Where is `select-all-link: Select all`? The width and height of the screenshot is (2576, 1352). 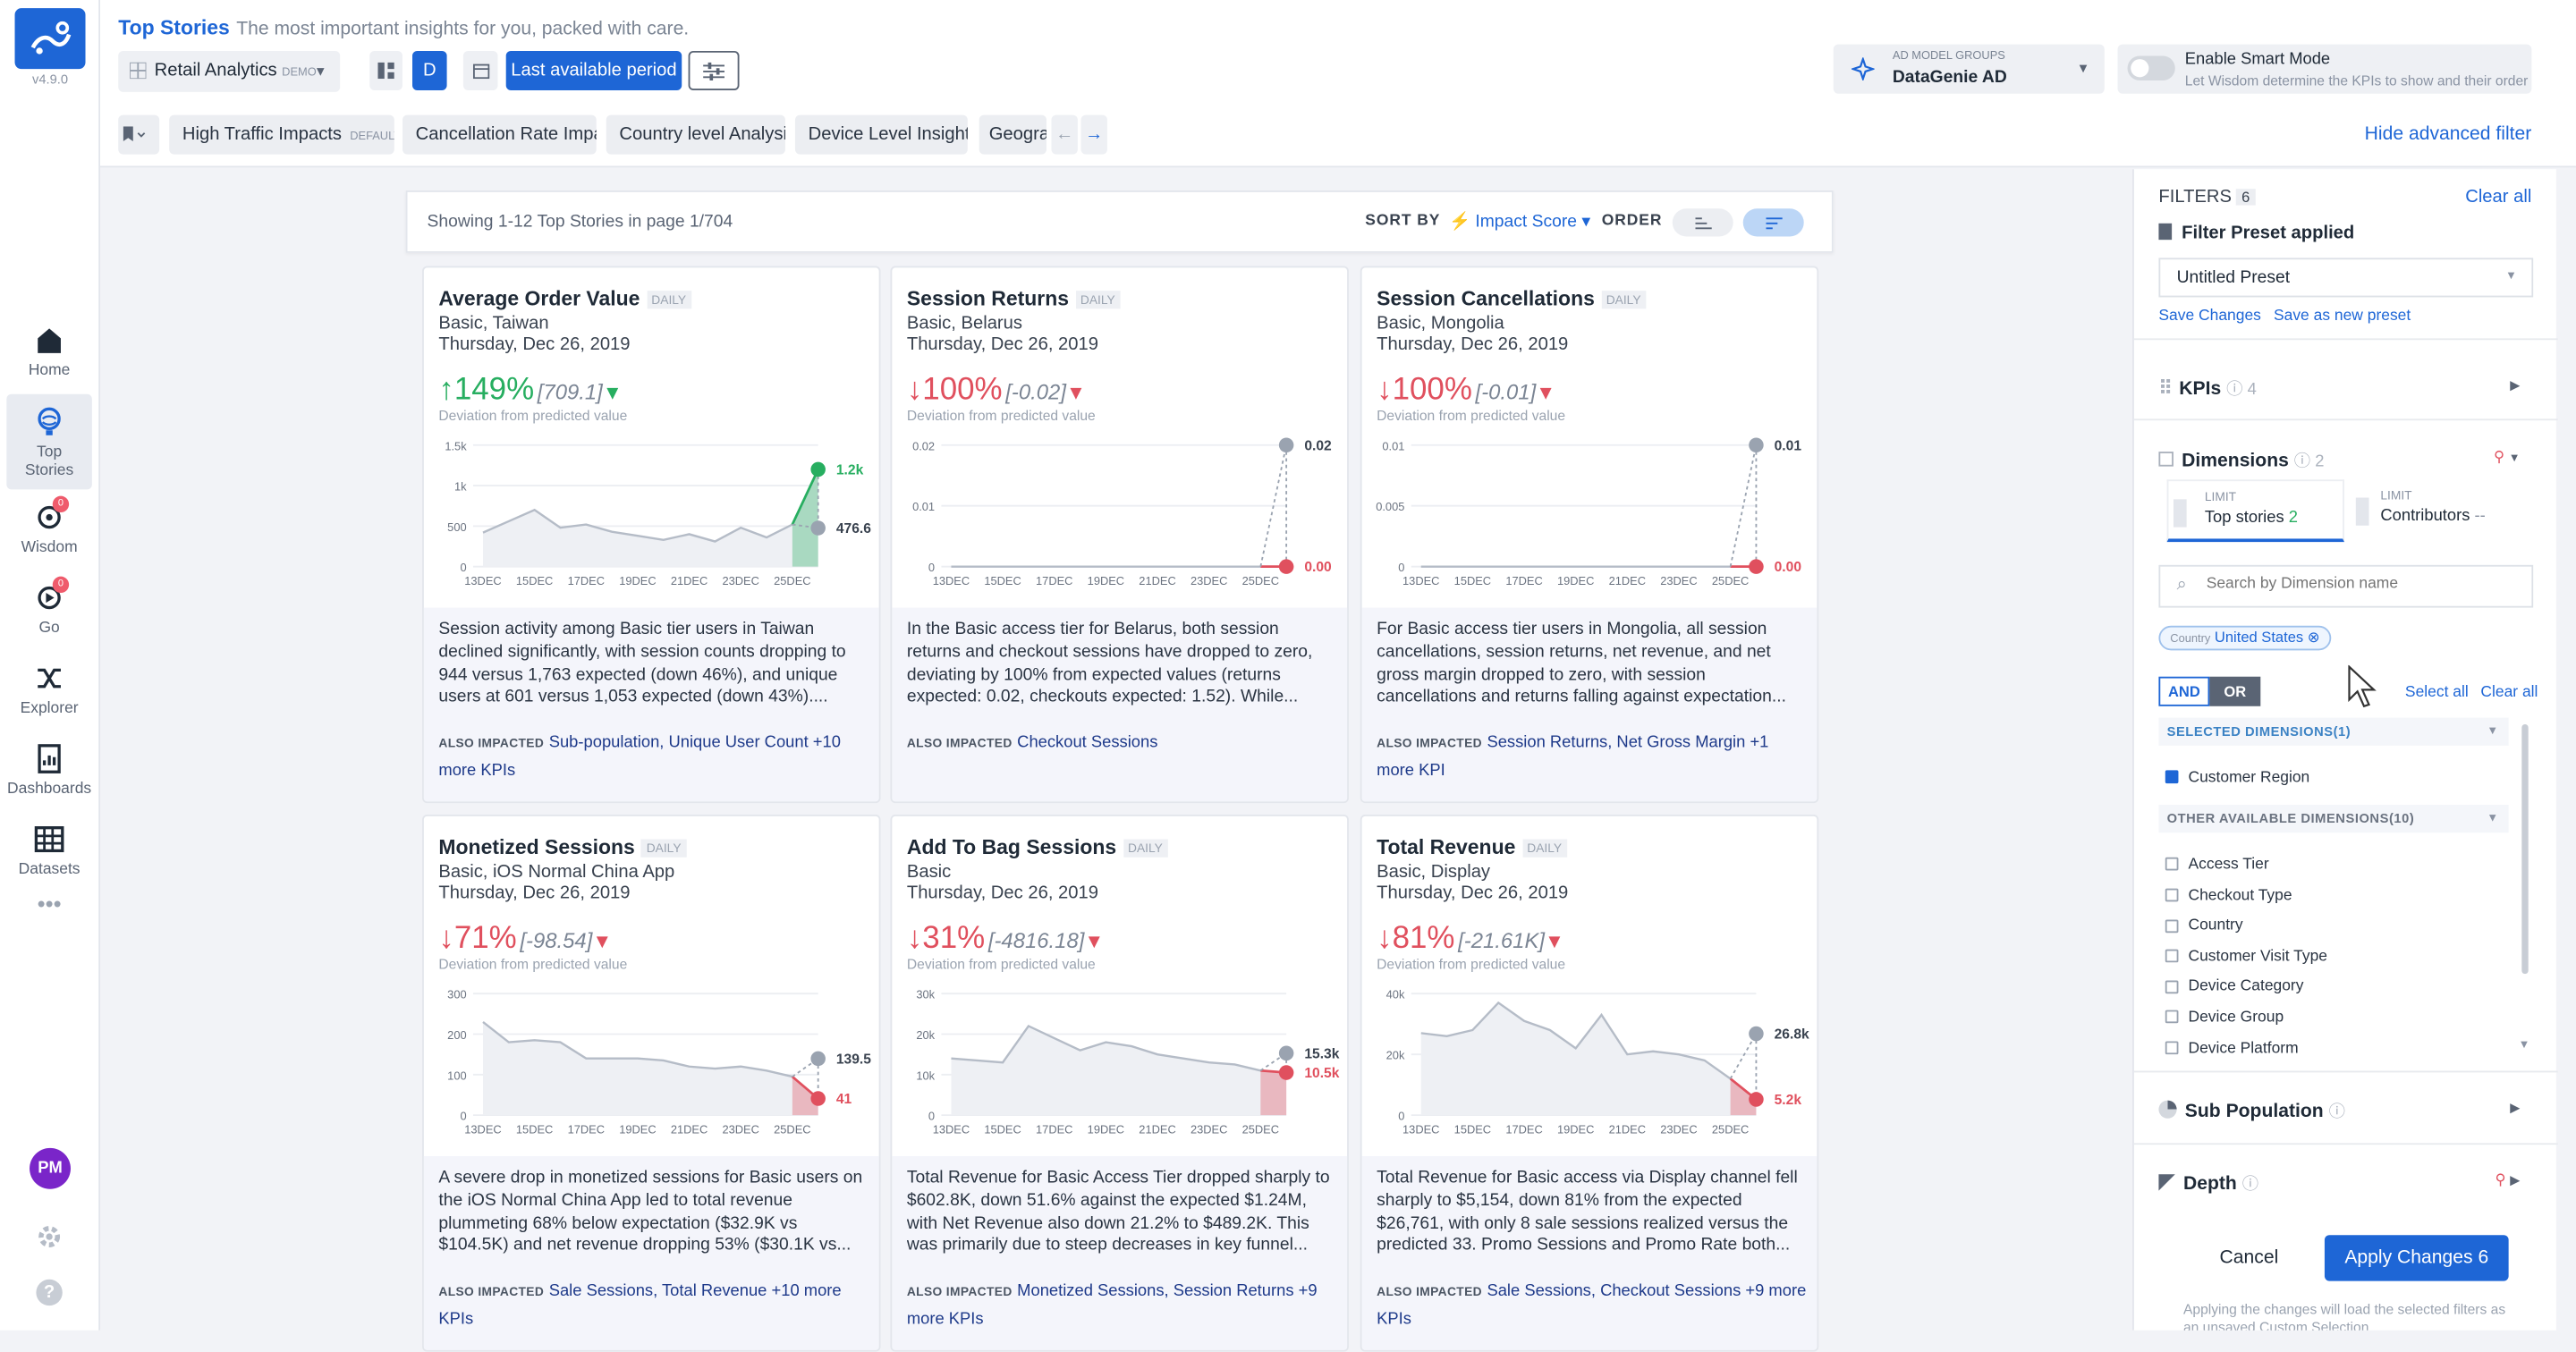 select-all-link: Select all is located at coordinates (2436, 692).